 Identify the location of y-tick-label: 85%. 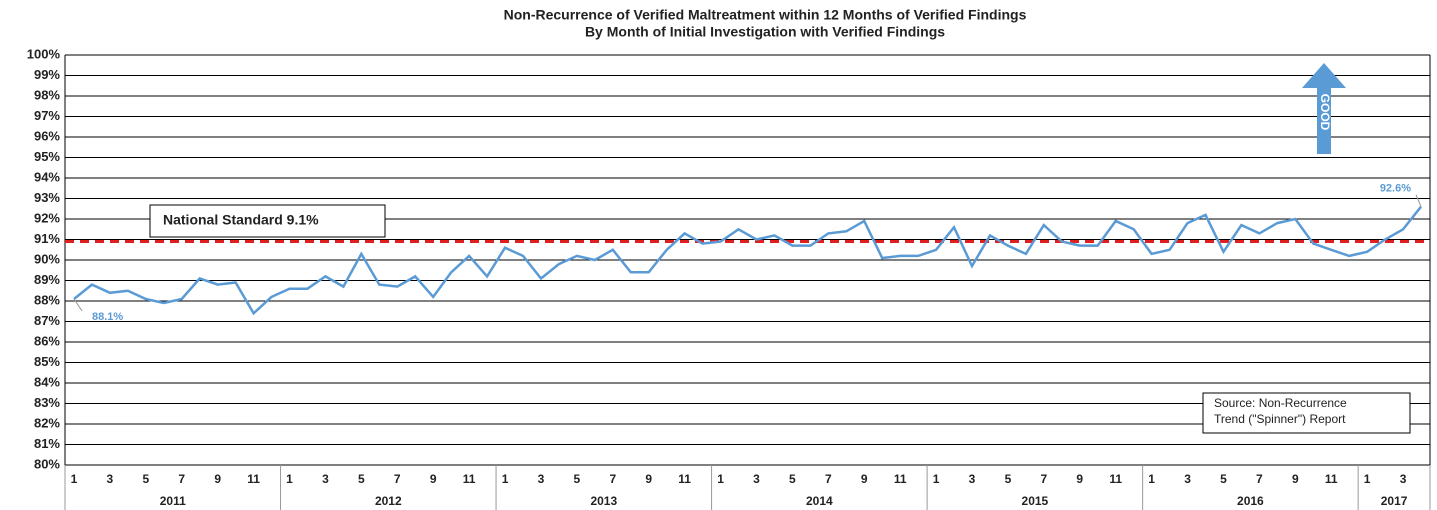
(47, 361).